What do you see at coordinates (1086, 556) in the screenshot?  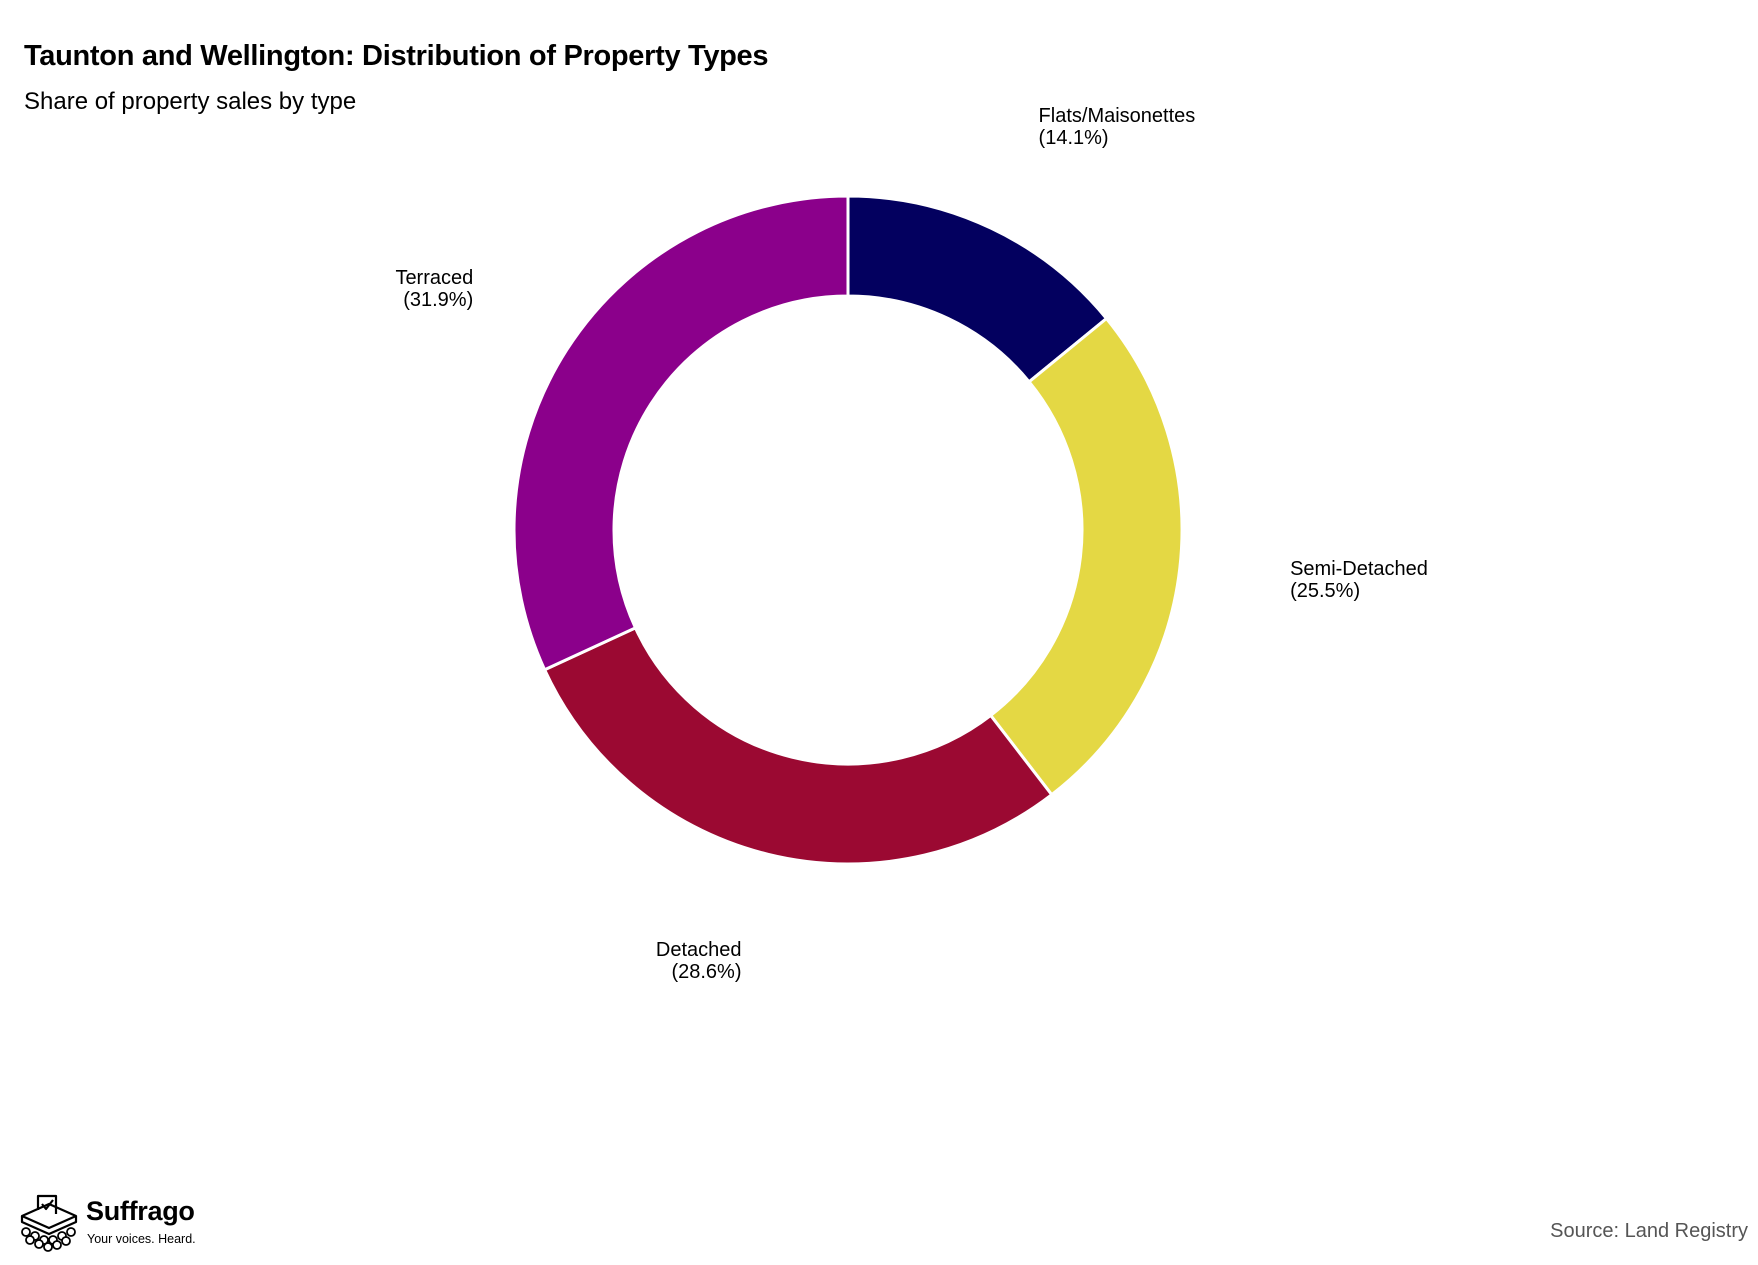 I see `slice-semi-detached` at bounding box center [1086, 556].